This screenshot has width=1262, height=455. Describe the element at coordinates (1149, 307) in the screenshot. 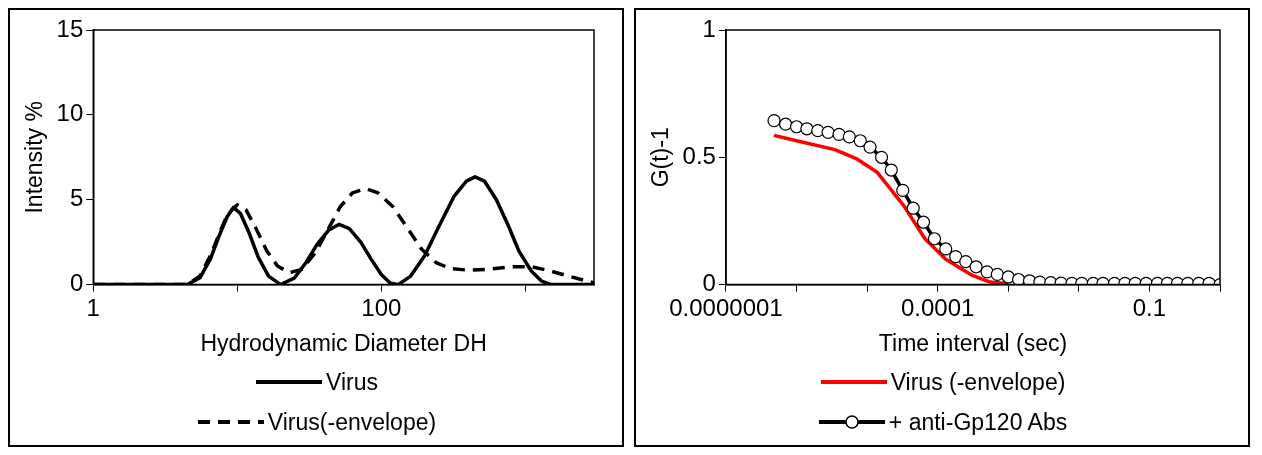

I see `x-tick-label: 0.1` at that location.